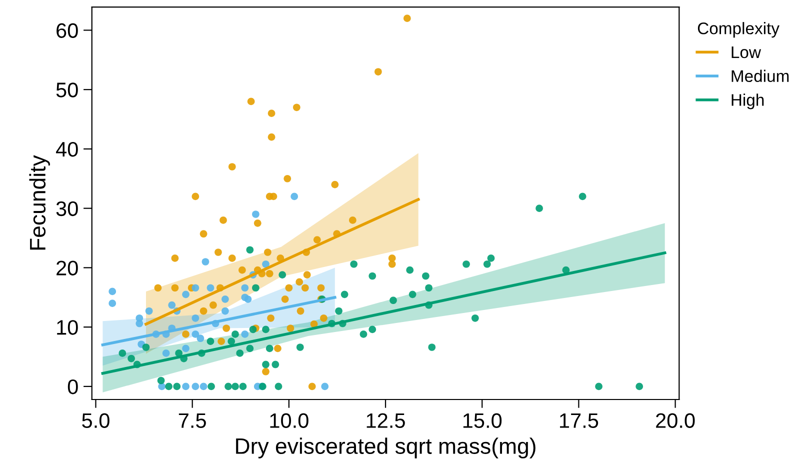 This screenshot has width=799, height=470. What do you see at coordinates (747, 52) in the screenshot?
I see `legend-label: Low` at bounding box center [747, 52].